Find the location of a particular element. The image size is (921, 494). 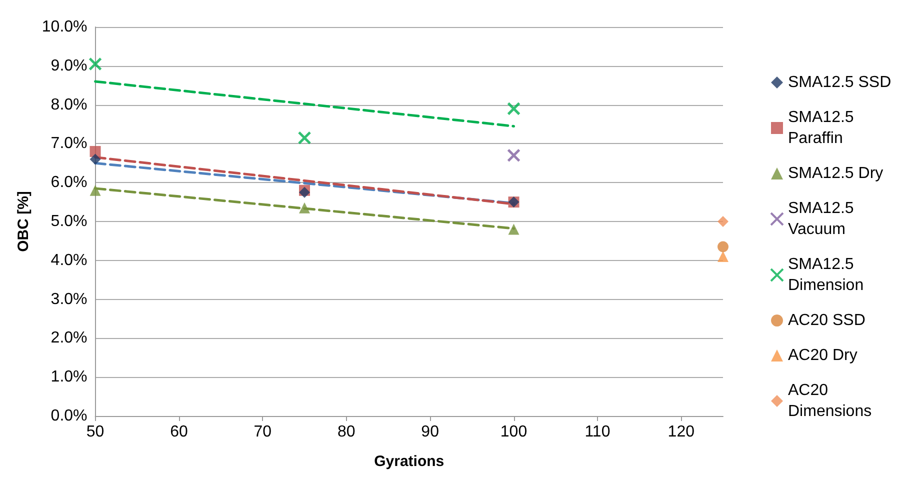

x-tick-label: 70 is located at coordinates (263, 432).